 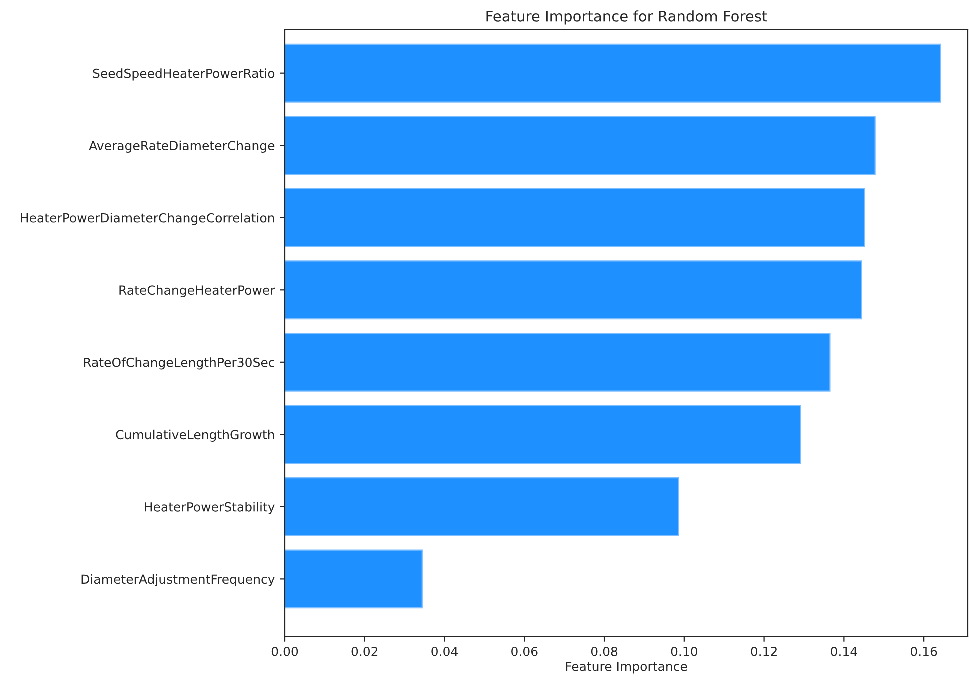 What do you see at coordinates (285, 651) in the screenshot?
I see `x-tick-label: 0.00` at bounding box center [285, 651].